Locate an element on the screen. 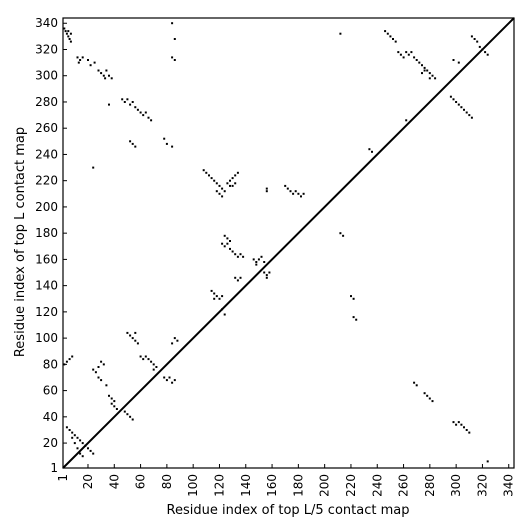 The height and width of the screenshot is (532, 532). y-tick-label: 340 is located at coordinates (46, 23).